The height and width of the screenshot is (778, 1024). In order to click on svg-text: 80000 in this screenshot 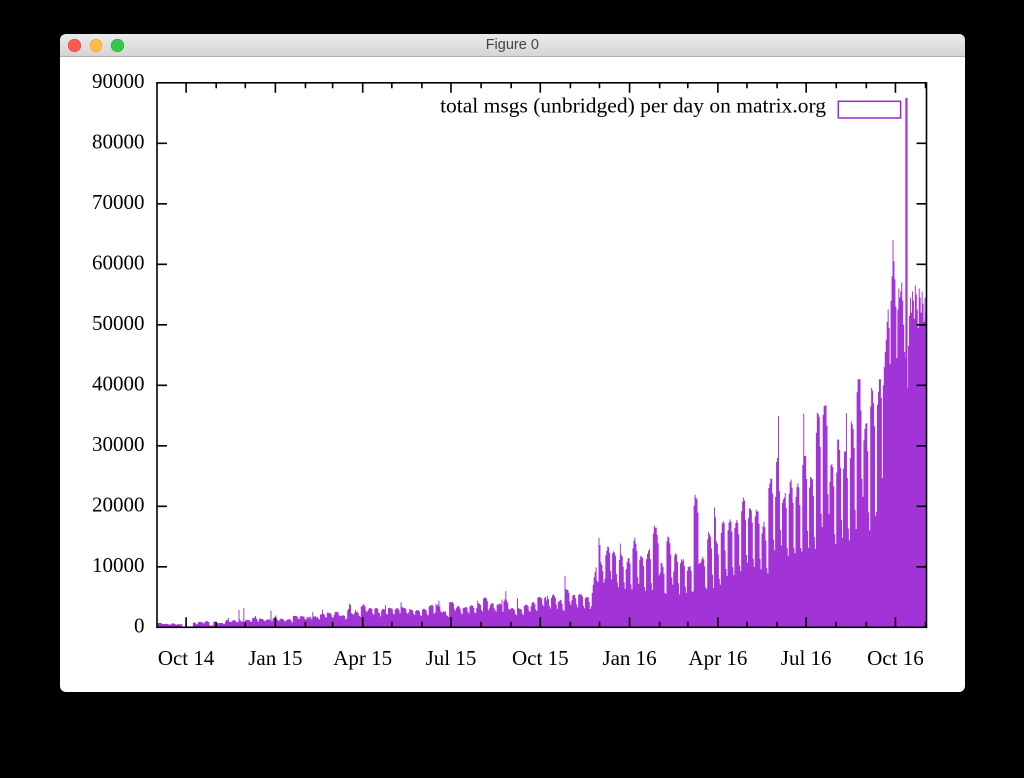, I will do `click(118, 141)`.